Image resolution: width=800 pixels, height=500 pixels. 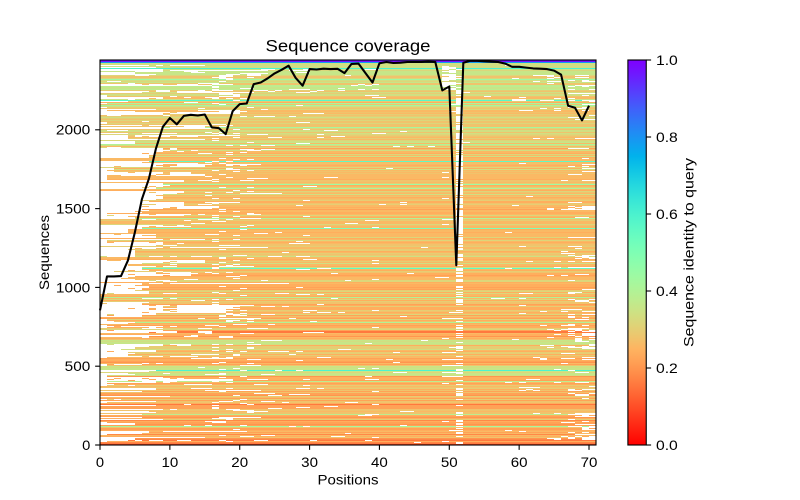 What do you see at coordinates (348, 479) in the screenshot?
I see `svg-text: Positions` at bounding box center [348, 479].